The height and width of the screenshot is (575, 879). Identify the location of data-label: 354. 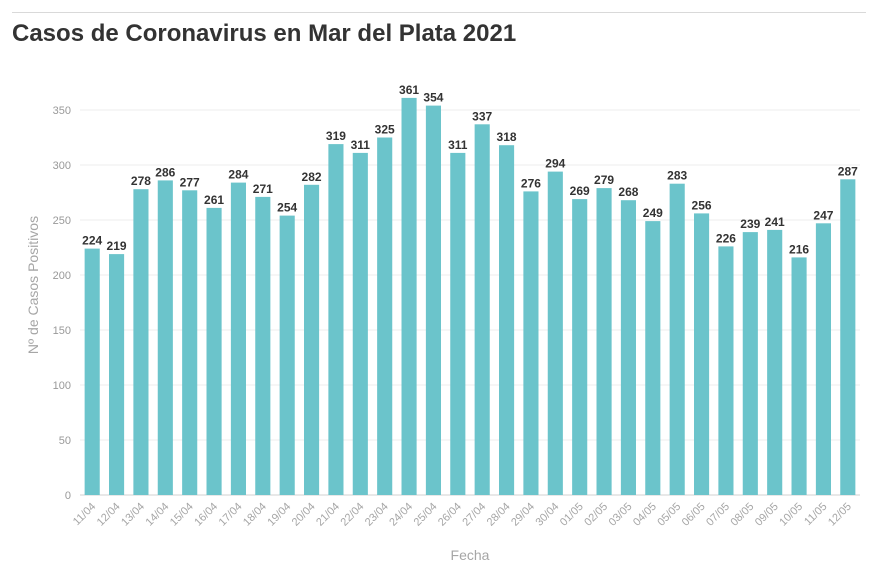
(433, 98).